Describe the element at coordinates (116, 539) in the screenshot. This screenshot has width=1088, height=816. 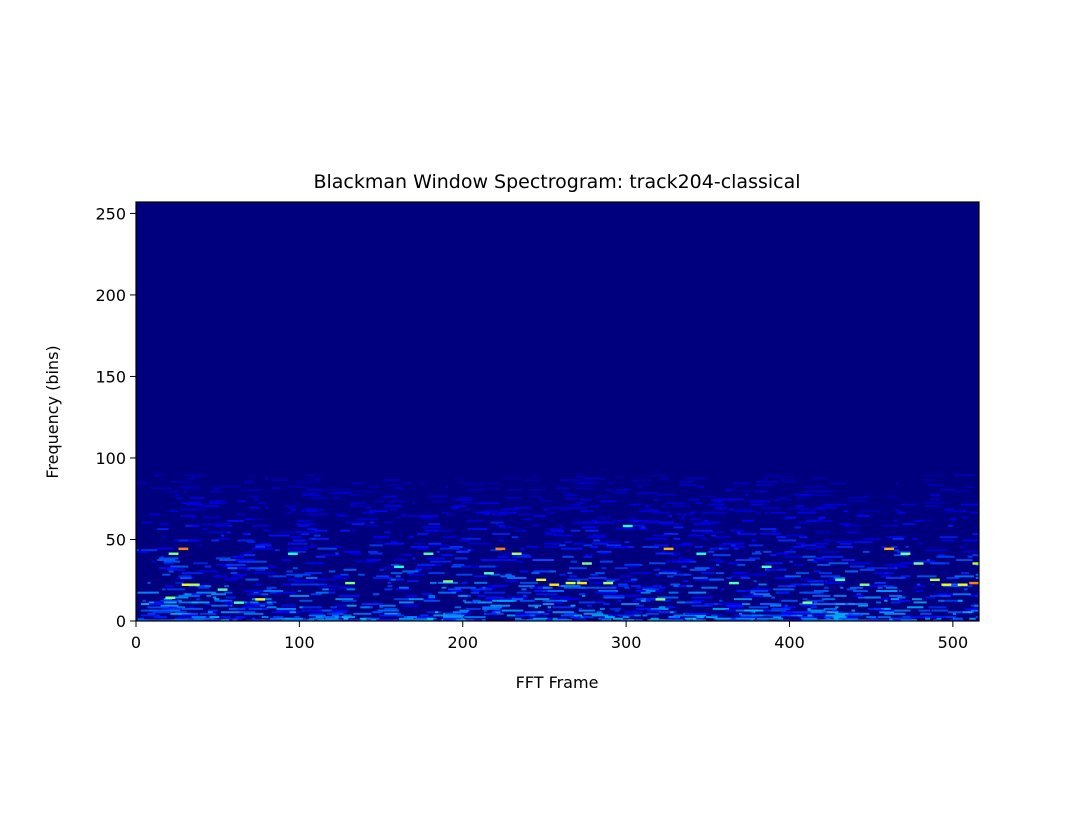
I see `y-tick-label: 50` at that location.